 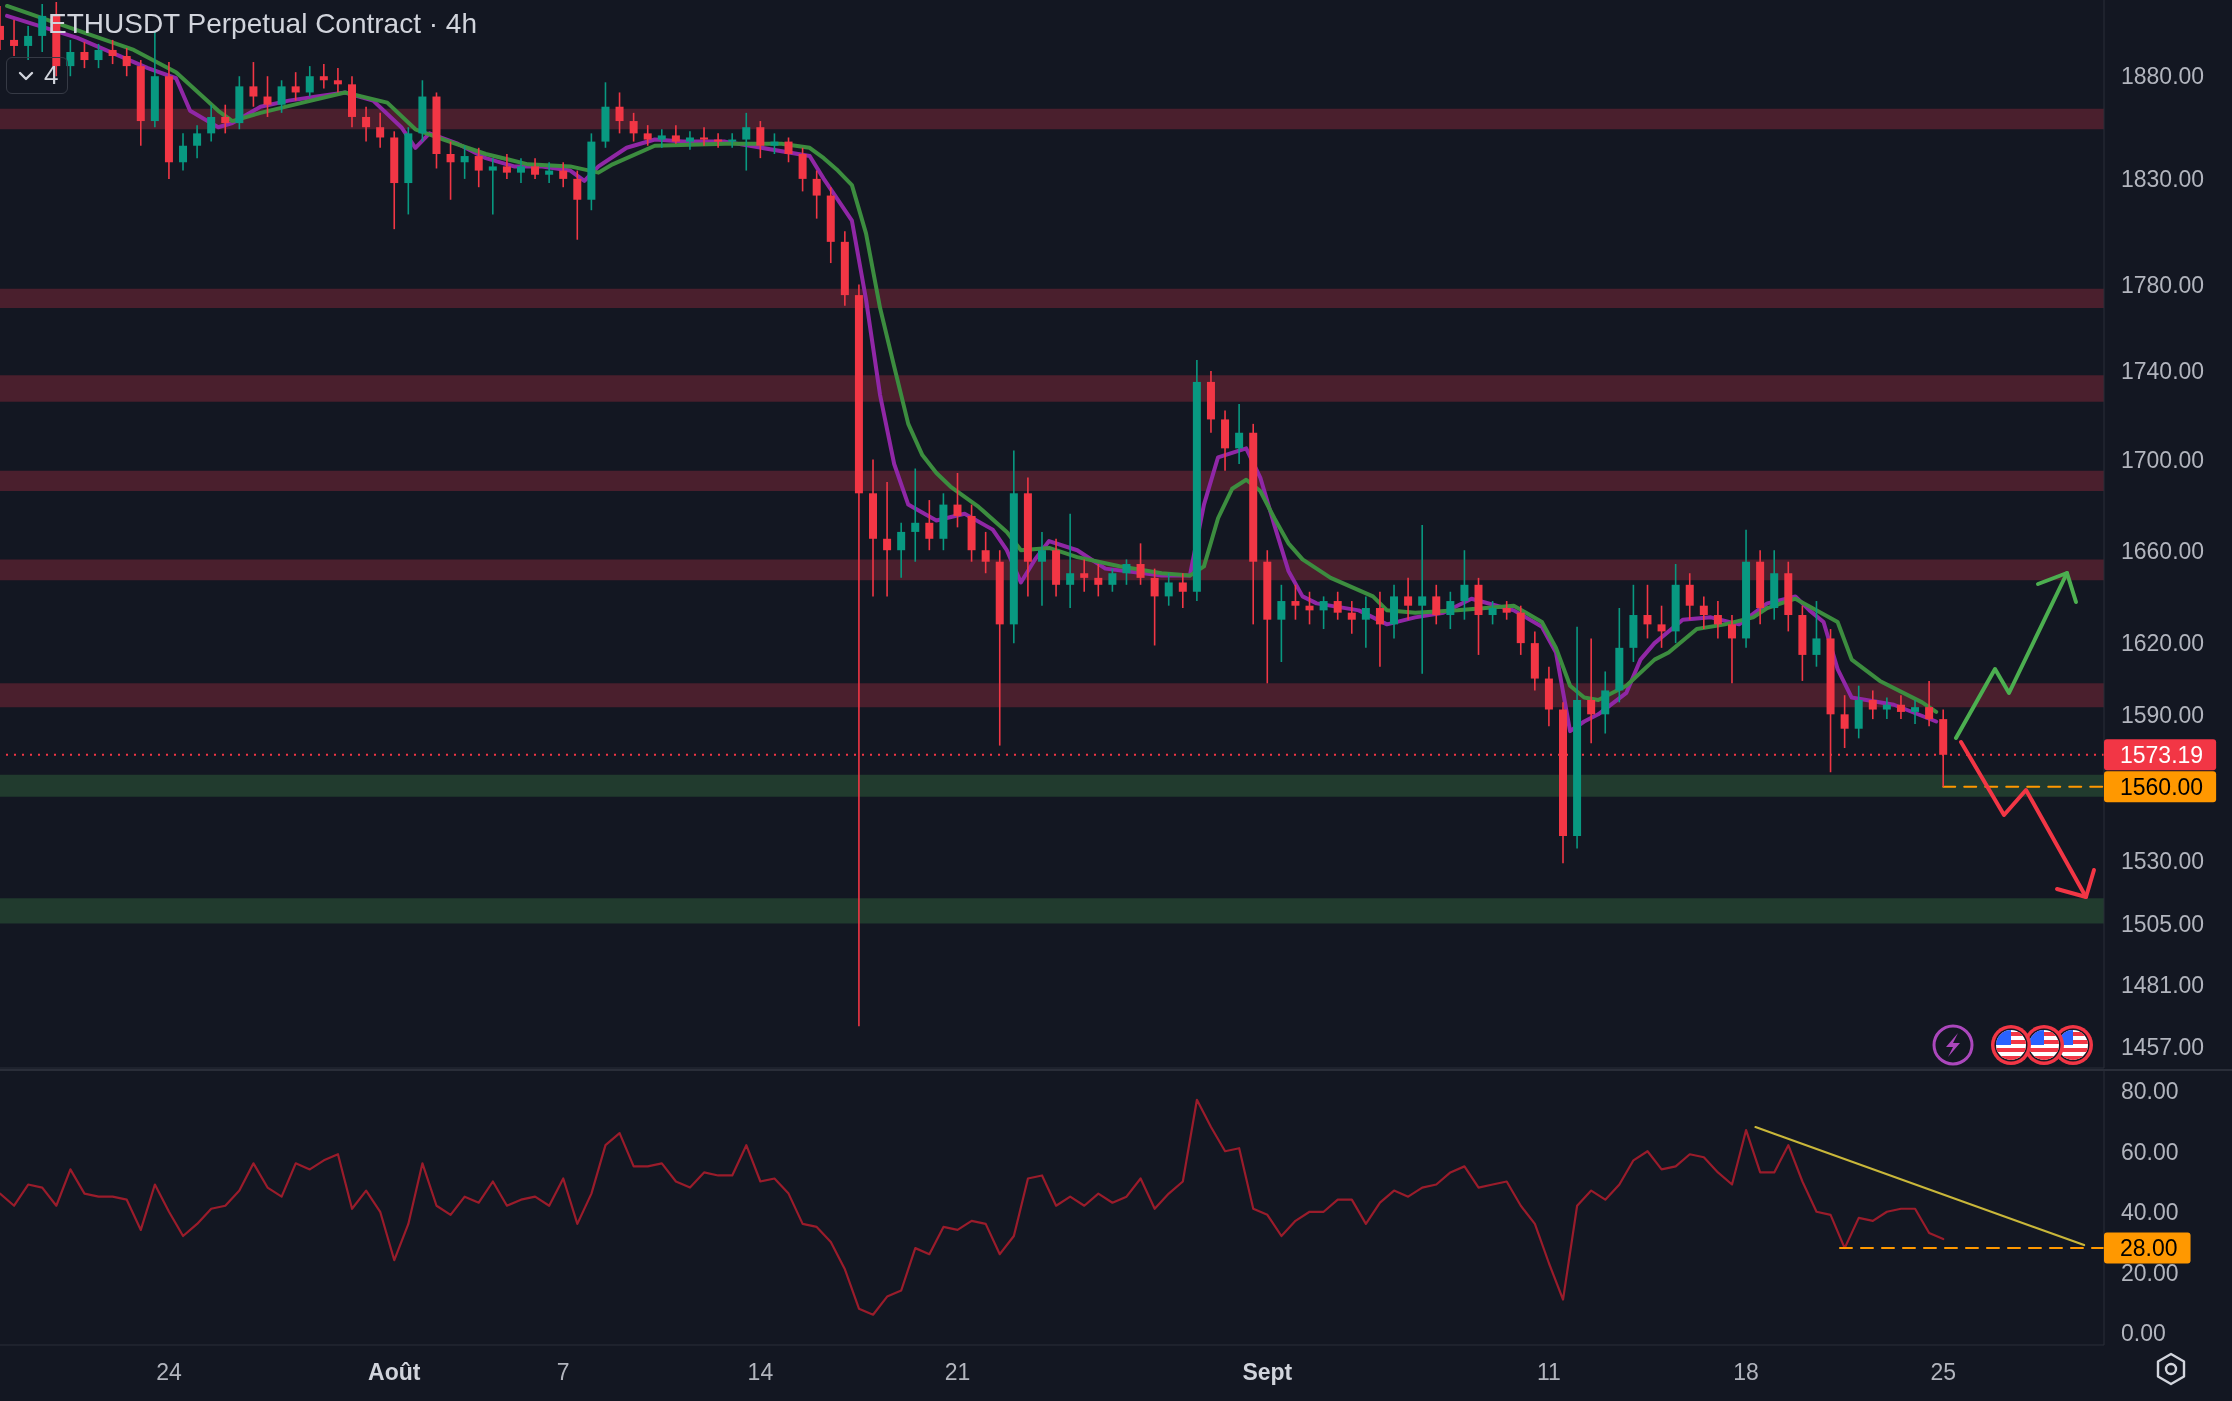 What do you see at coordinates (1267, 1372) in the screenshot?
I see `x-tick-label: Sept` at bounding box center [1267, 1372].